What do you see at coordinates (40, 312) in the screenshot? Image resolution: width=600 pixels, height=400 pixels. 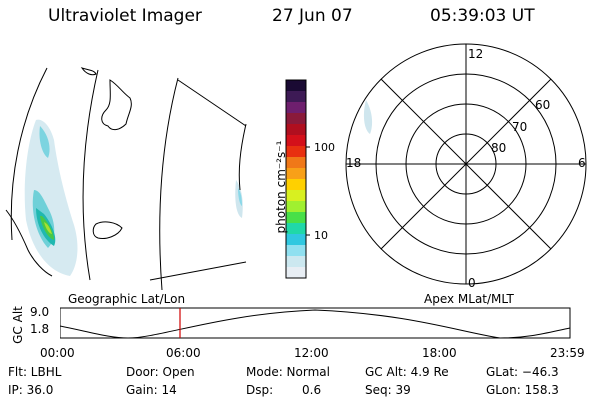 I see `altitude-ytick-top: 9.0` at bounding box center [40, 312].